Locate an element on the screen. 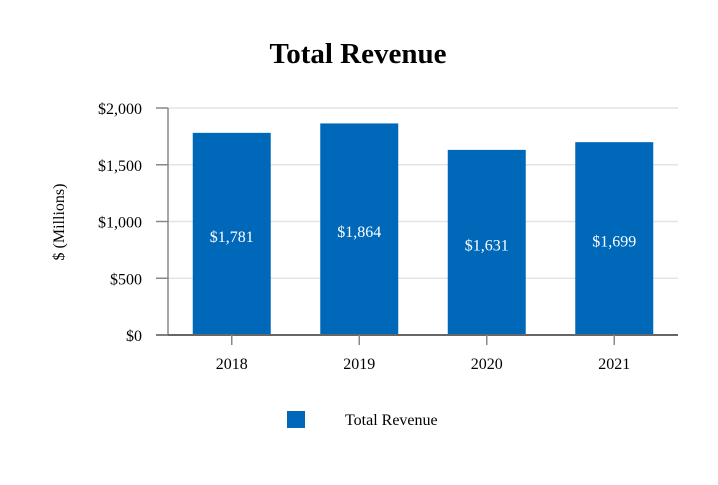  y-tick-label: $0 is located at coordinates (134, 336).